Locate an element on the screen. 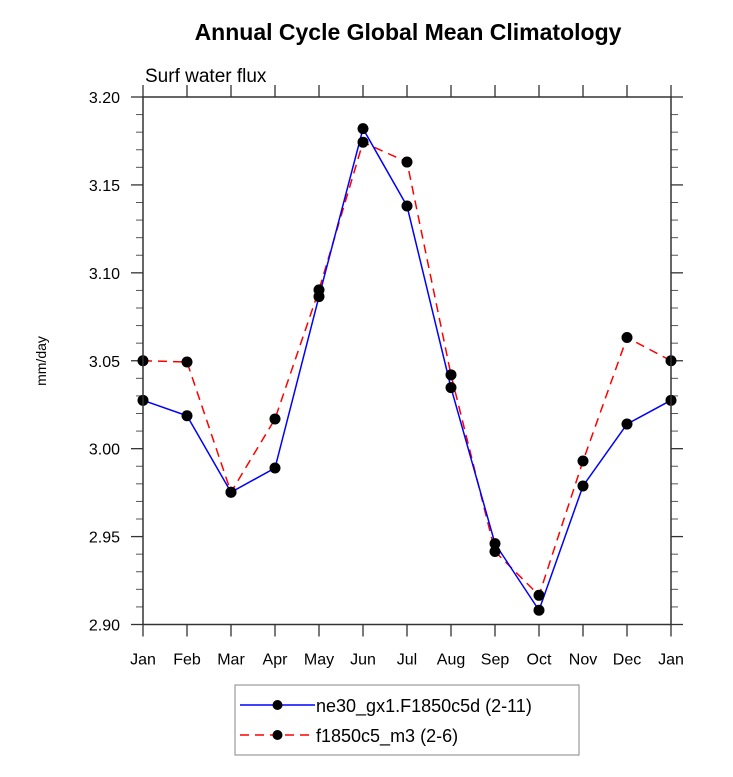 This screenshot has height=777, width=733. x-tick-label: Feb is located at coordinates (187, 660).